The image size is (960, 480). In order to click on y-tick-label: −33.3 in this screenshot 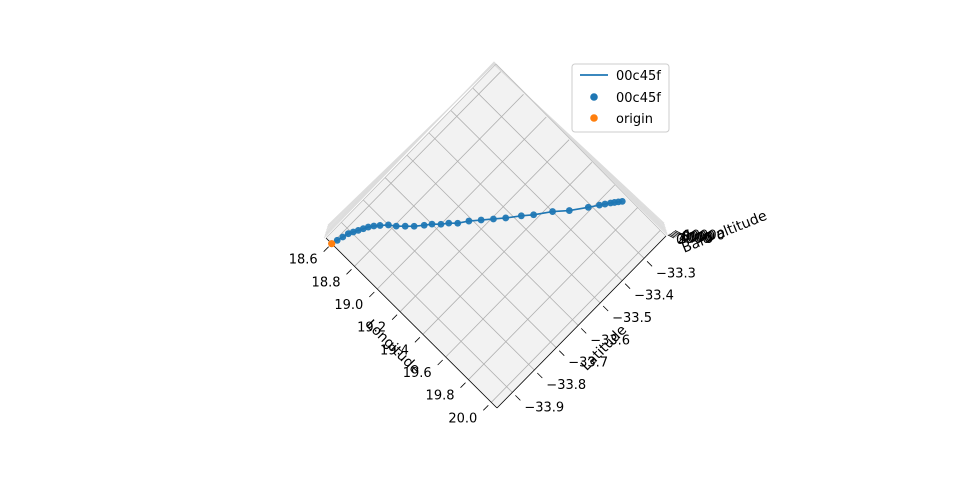, I will do `click(676, 273)`.